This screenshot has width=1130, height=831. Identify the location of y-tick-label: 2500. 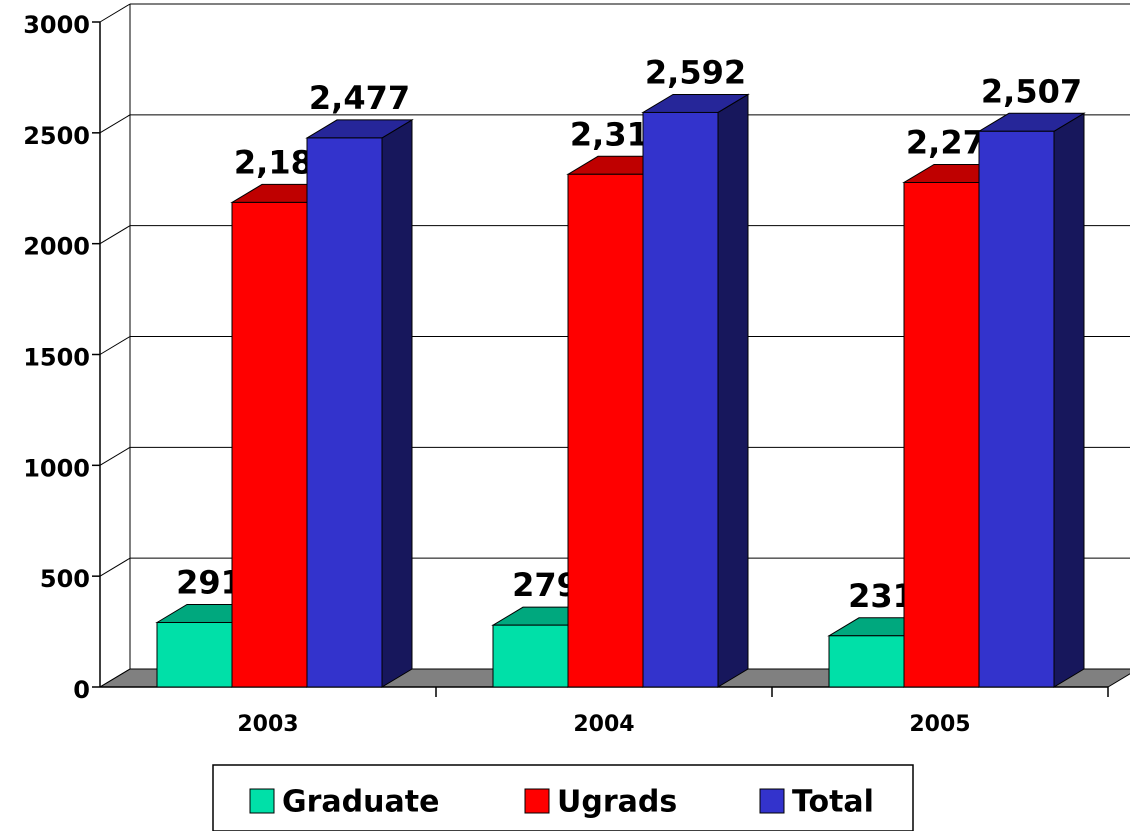
(56, 136).